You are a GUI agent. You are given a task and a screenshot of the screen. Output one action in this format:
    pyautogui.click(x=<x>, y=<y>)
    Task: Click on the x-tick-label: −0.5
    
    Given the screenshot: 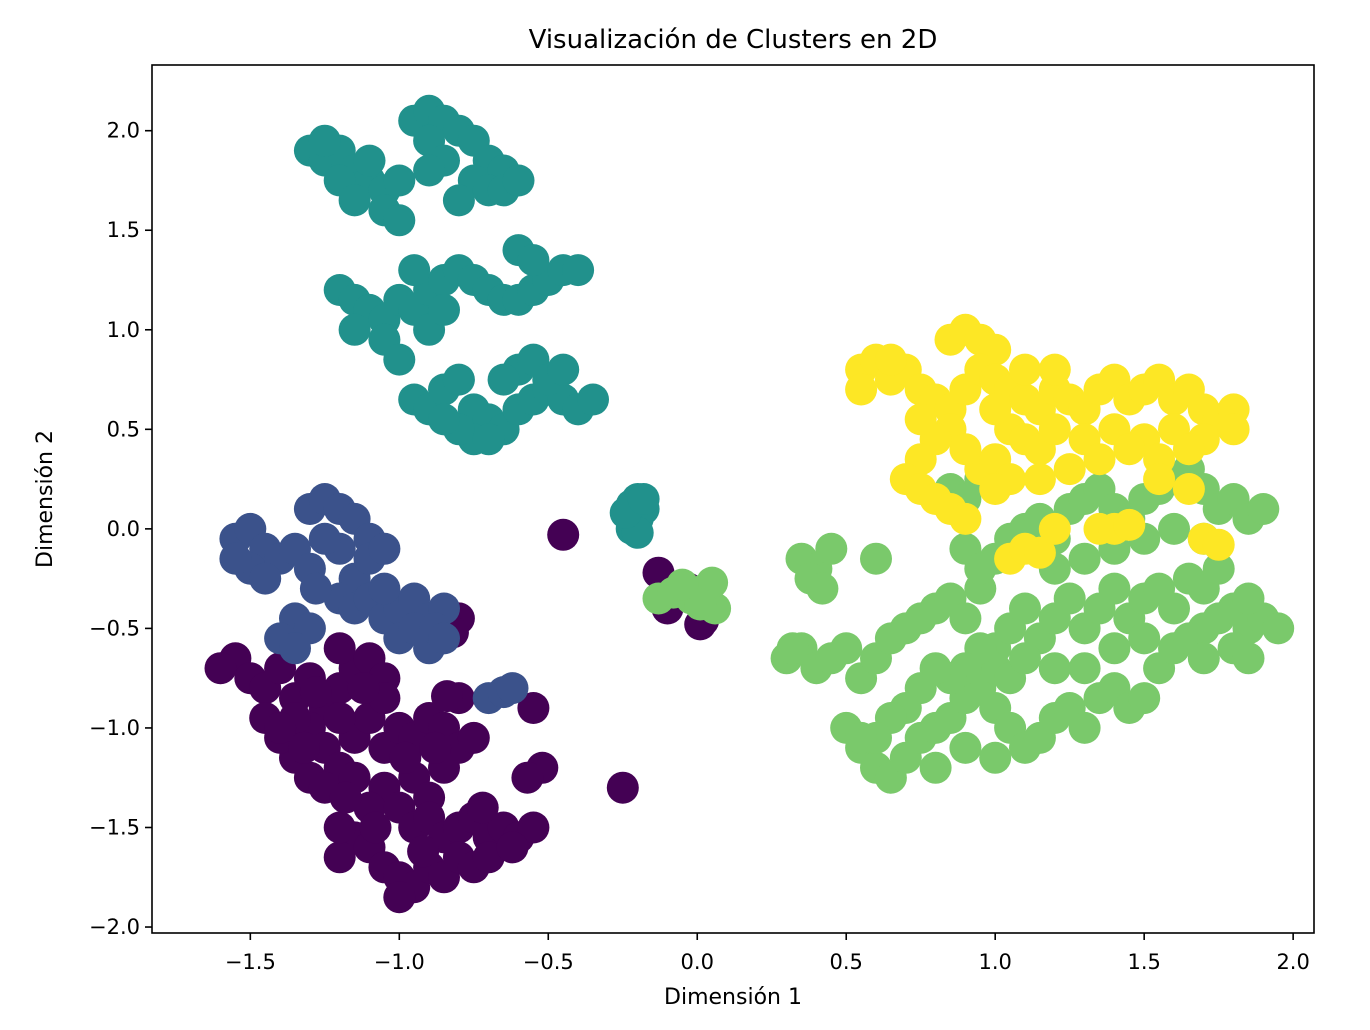 What is the action you would take?
    pyautogui.click(x=548, y=962)
    